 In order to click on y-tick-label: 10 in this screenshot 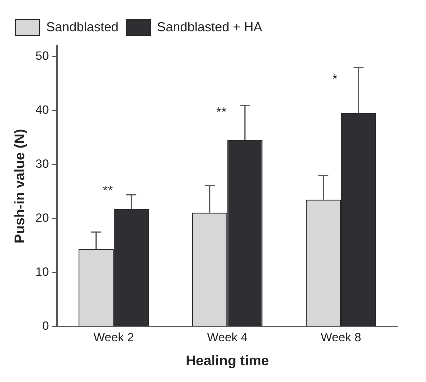, I will do `click(43, 272)`.